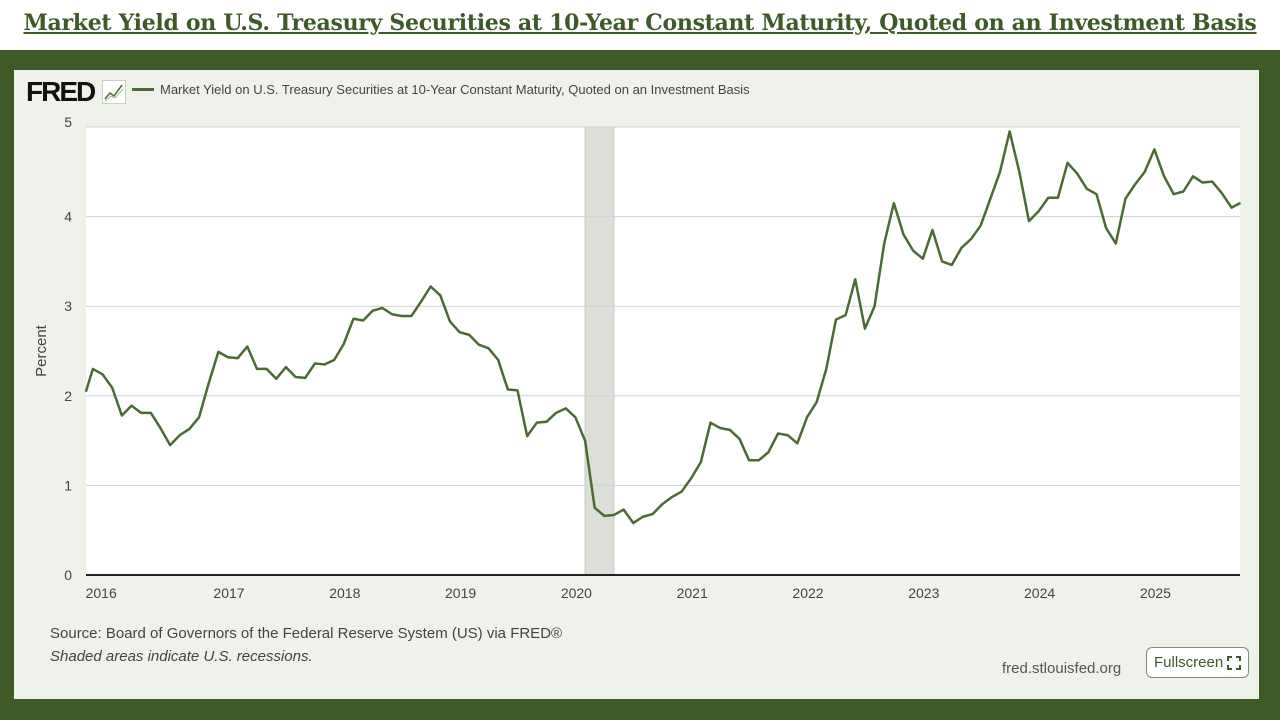 The height and width of the screenshot is (720, 1280). What do you see at coordinates (41, 350) in the screenshot?
I see `y-axis-title: Percent` at bounding box center [41, 350].